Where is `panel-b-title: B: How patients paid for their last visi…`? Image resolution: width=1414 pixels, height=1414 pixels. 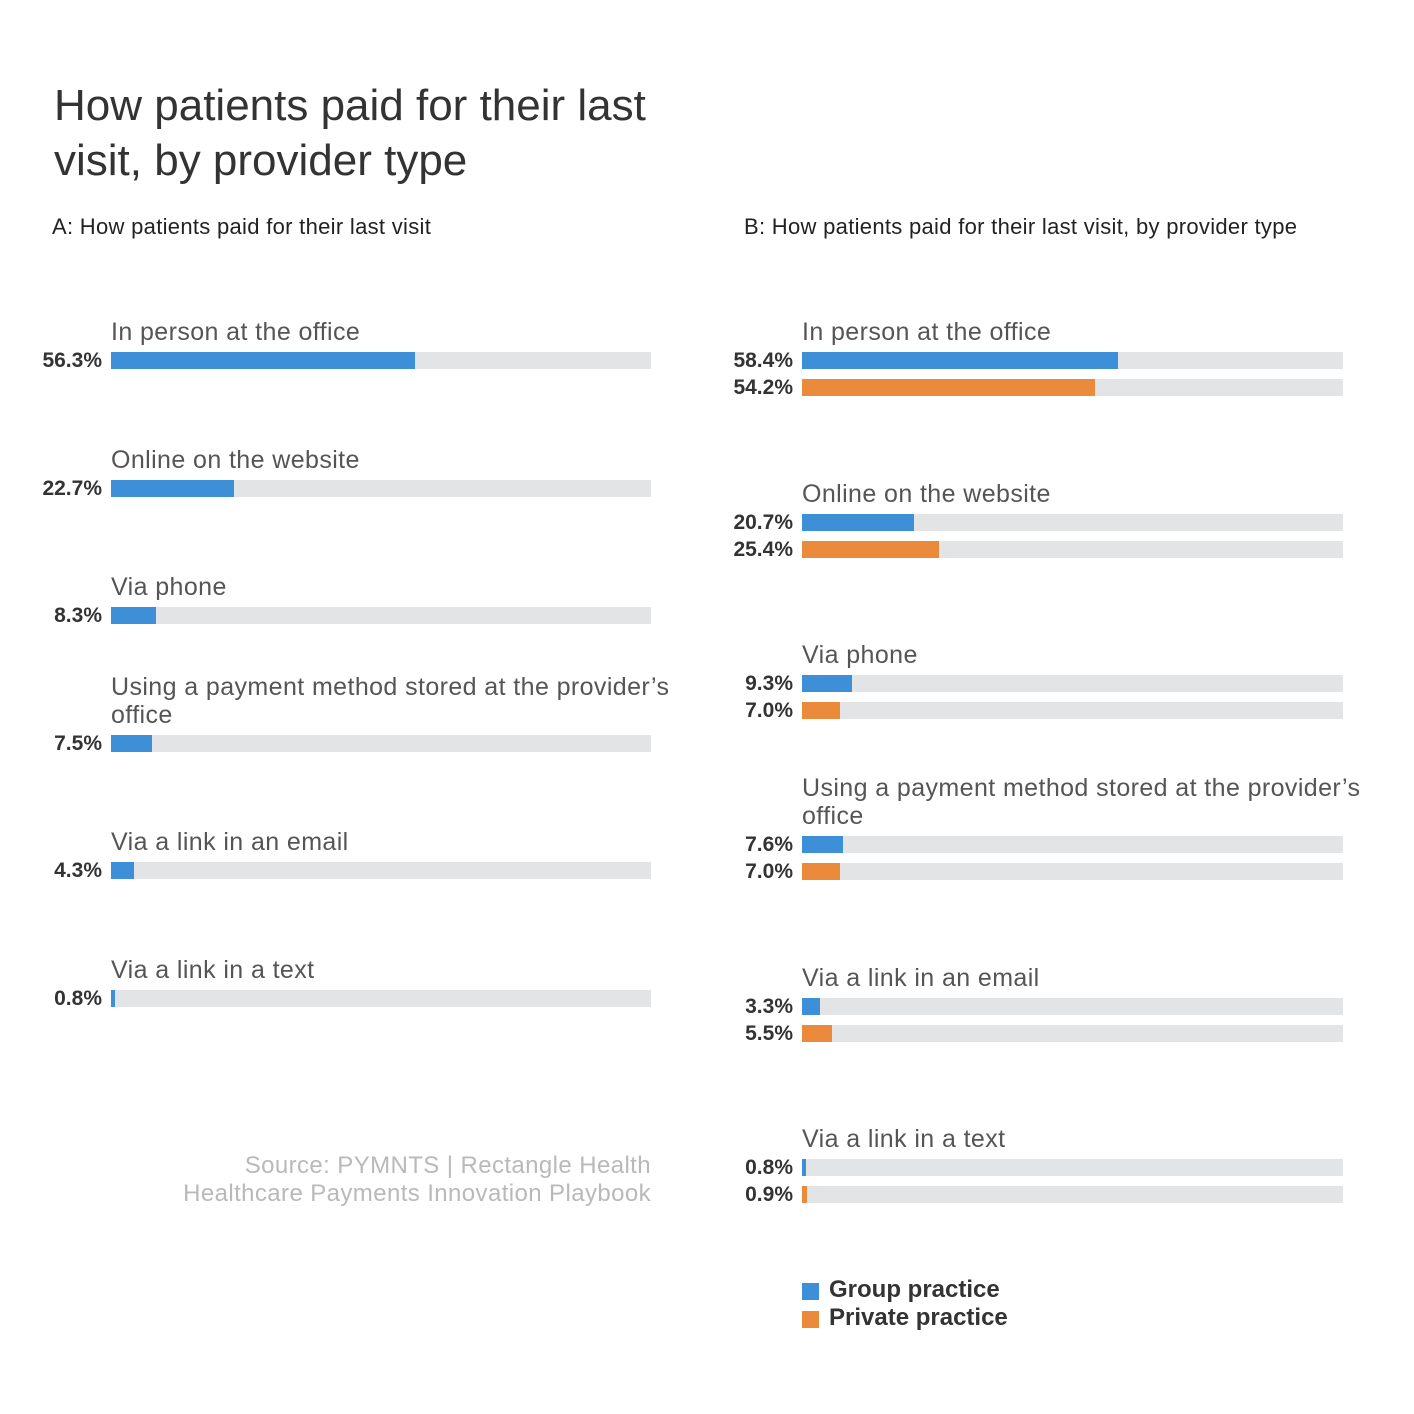 panel-b-title: B: How patients paid for their last visi… is located at coordinates (1021, 226).